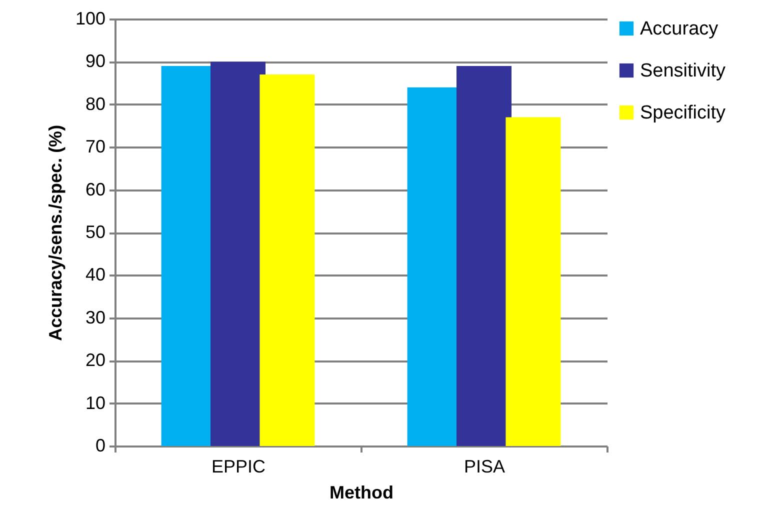 The image size is (764, 523). I want to click on y-tick-label: 70, so click(95, 146).